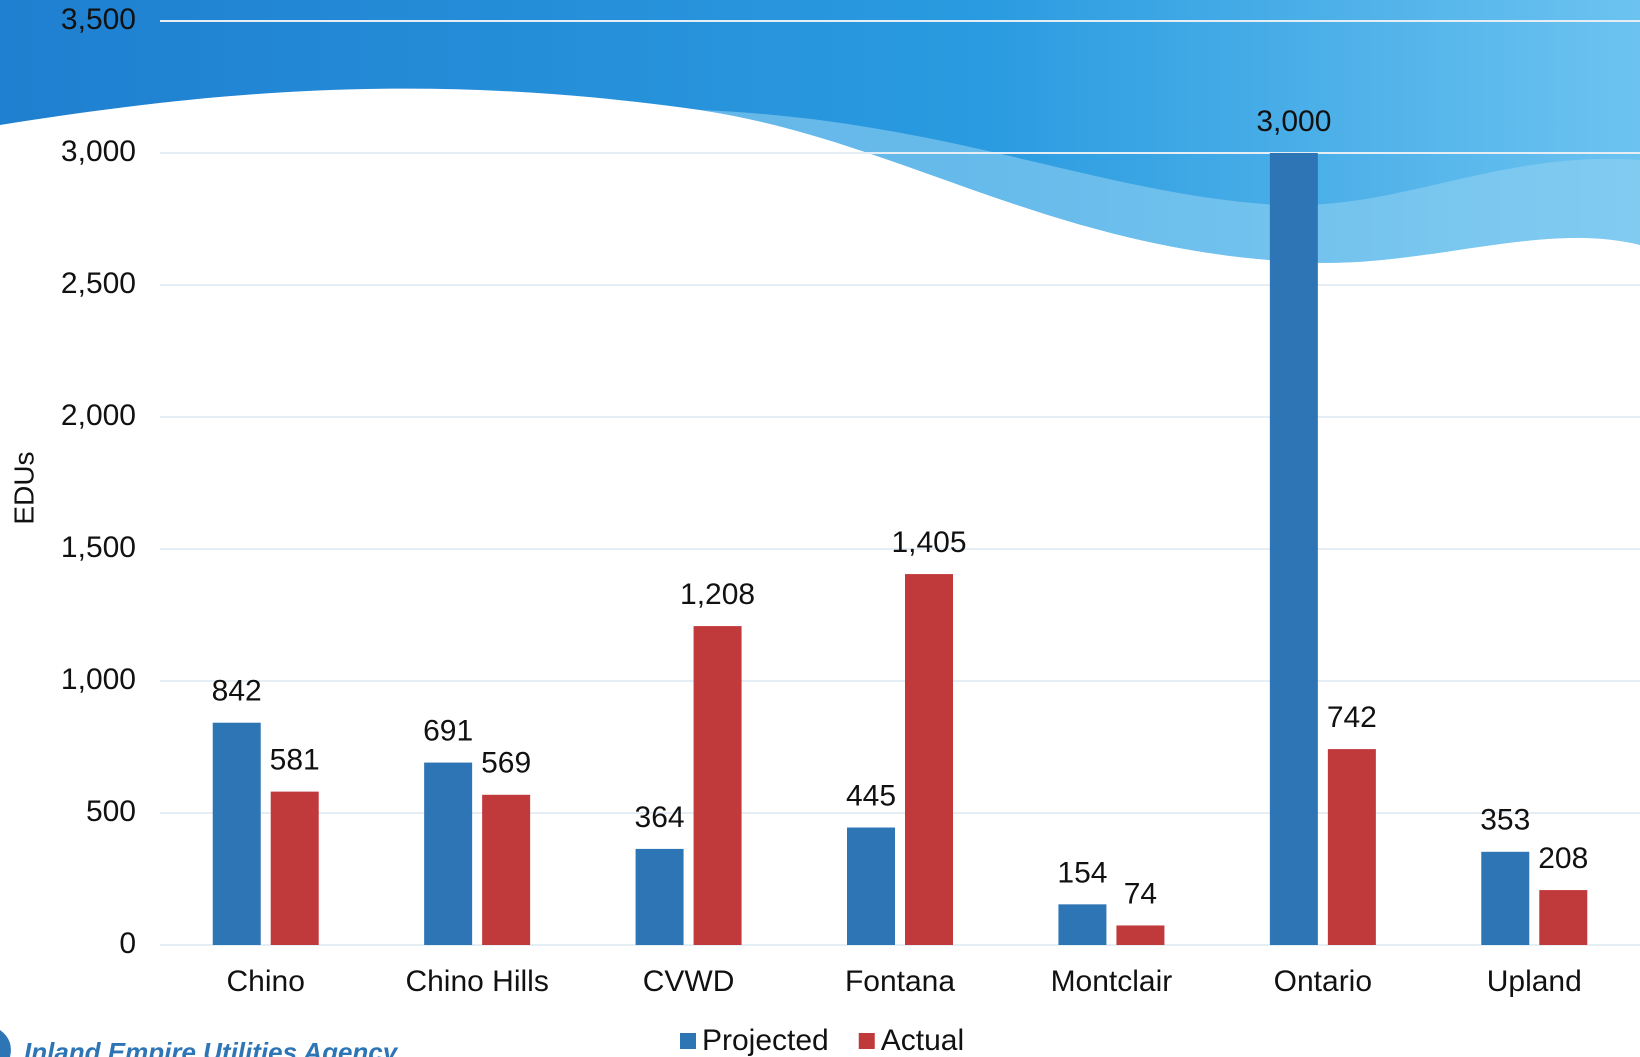 The width and height of the screenshot is (1640, 1057). Describe the element at coordinates (1323, 981) in the screenshot. I see `x-tick-label: Ontario` at that location.